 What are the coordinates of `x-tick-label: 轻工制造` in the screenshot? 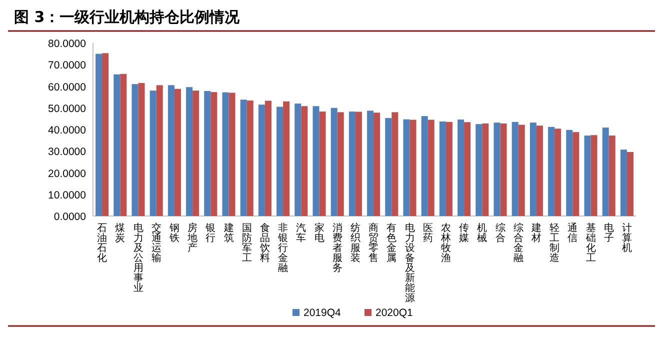 It's located at (555, 243).